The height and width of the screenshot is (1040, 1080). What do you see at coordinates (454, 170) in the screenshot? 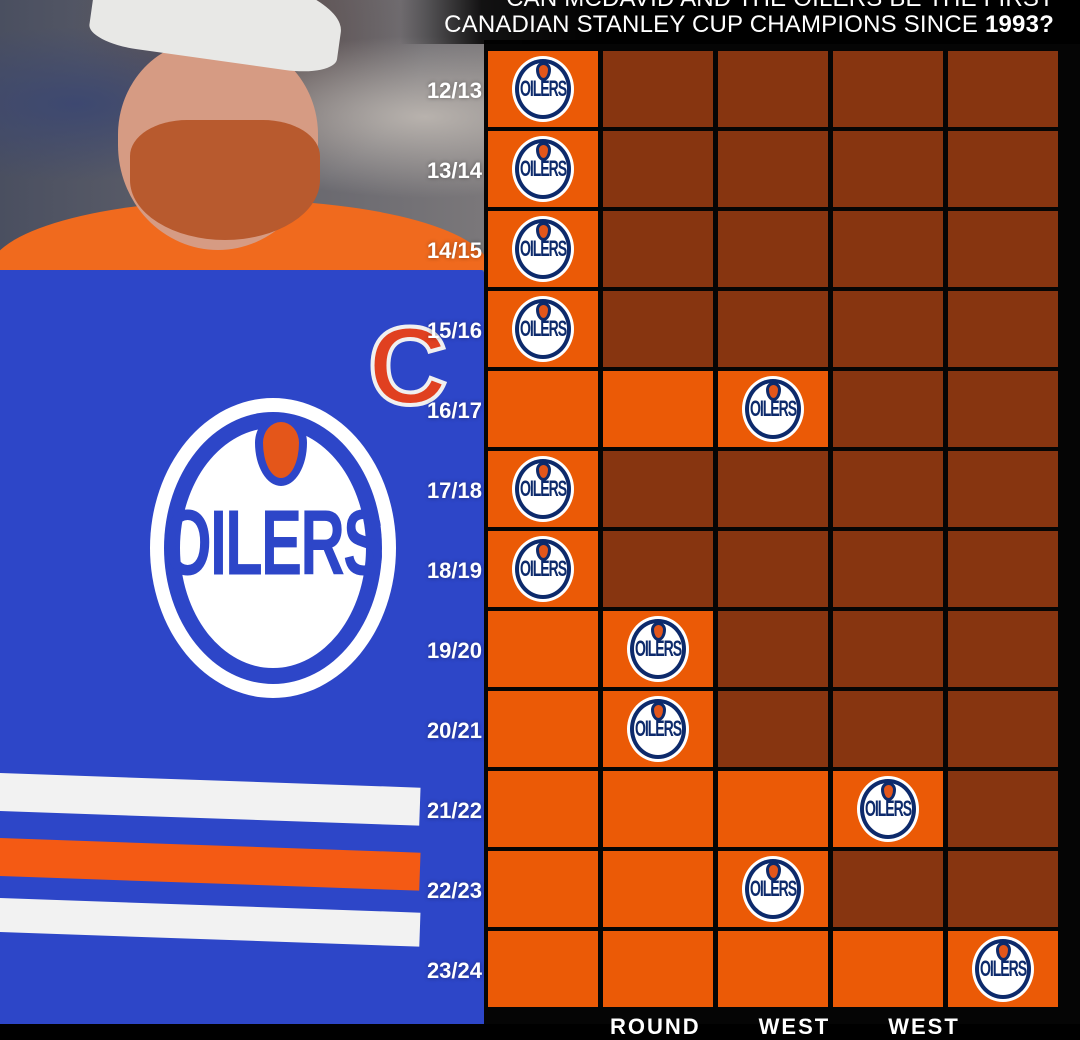
I see `season-label: 13/14` at bounding box center [454, 170].